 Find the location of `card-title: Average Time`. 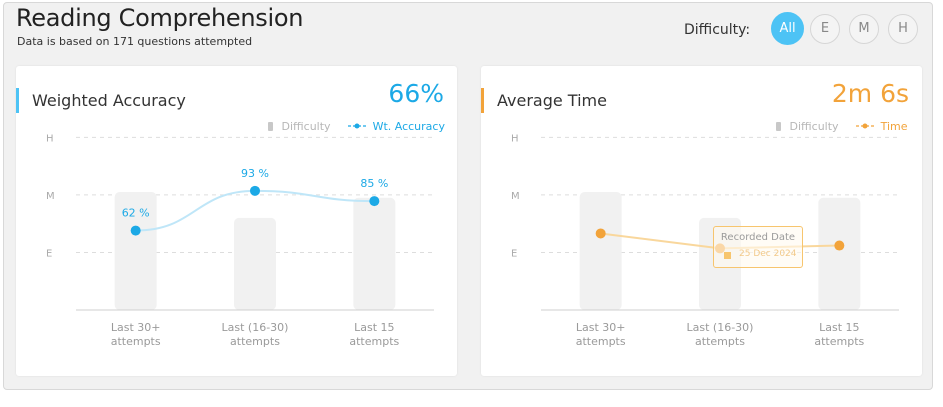

card-title: Average Time is located at coordinates (552, 100).